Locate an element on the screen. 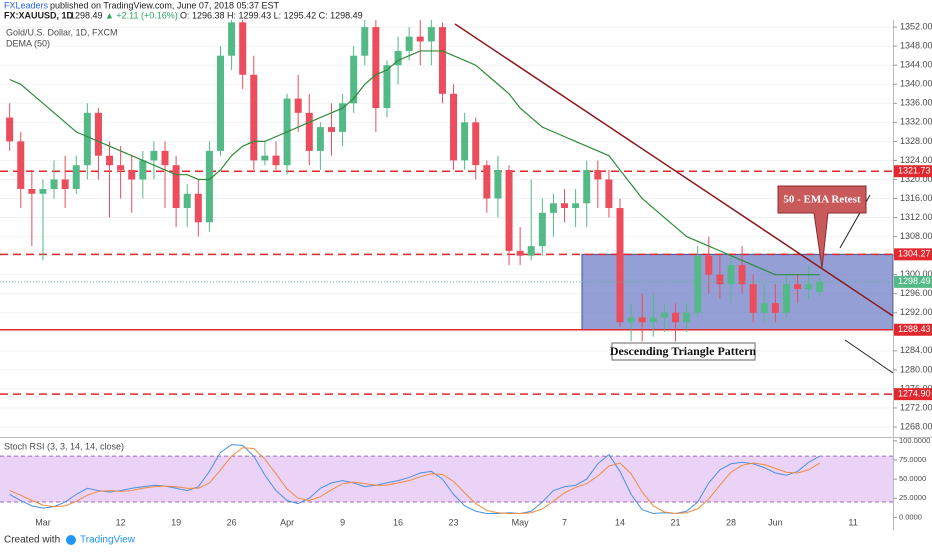 This screenshot has width=932, height=555. y-tick-label: 0.0000 is located at coordinates (910, 516).